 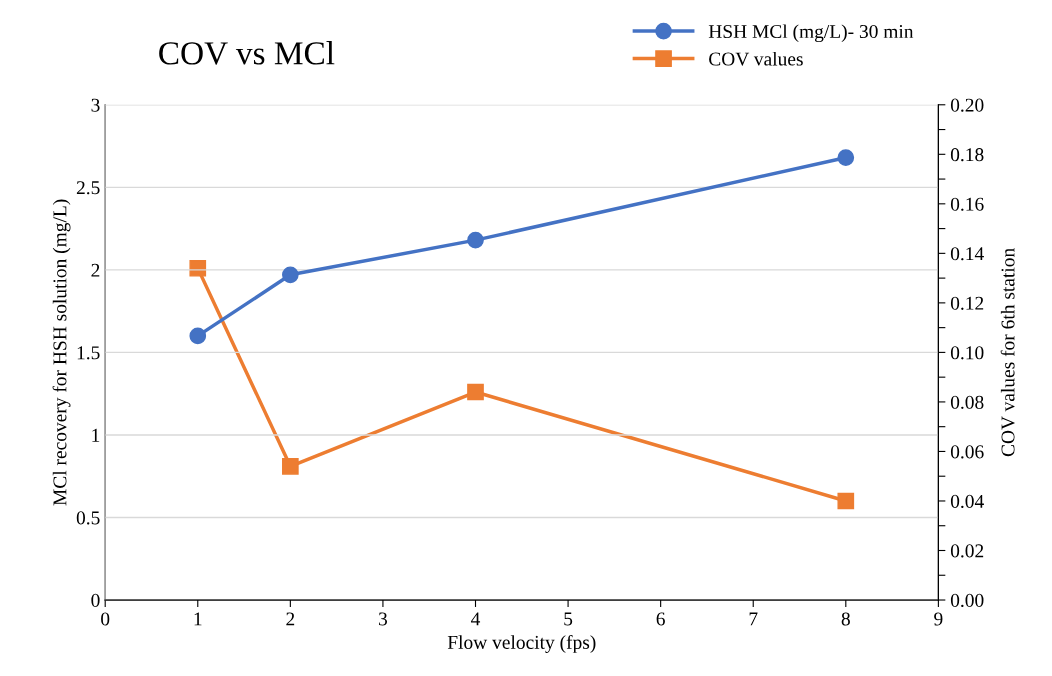 What do you see at coordinates (105, 619) in the screenshot?
I see `x-tick-label: 0` at bounding box center [105, 619].